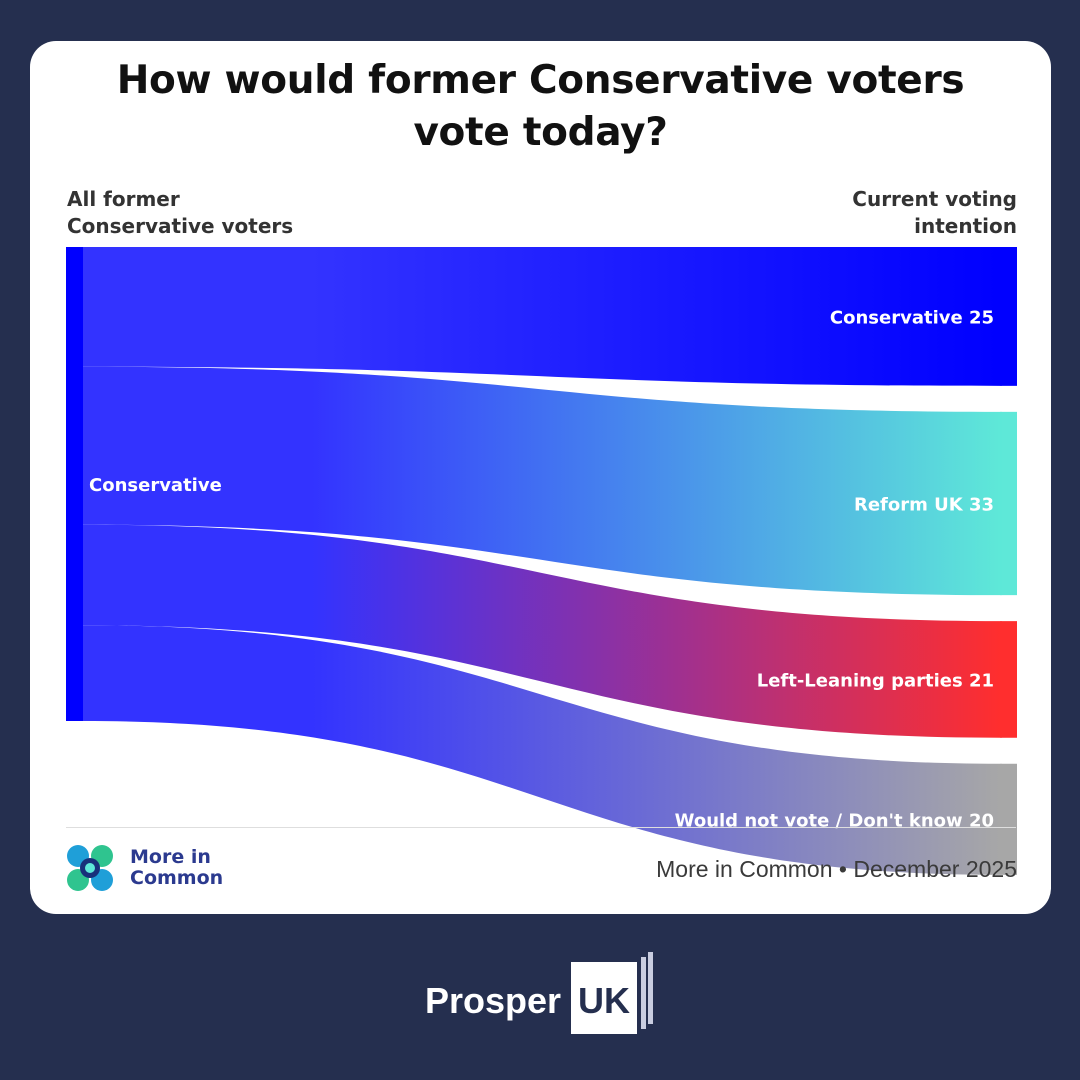 The image size is (1080, 1080). I want to click on source-credit: More in Common • December 2025, so click(836, 869).